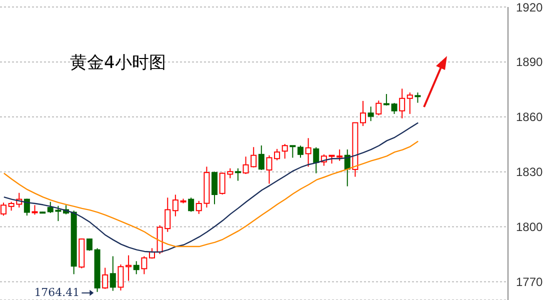 This screenshot has width=550, height=300. Describe the element at coordinates (57, 292) in the screenshot. I see `annotation: 1764.41` at that location.